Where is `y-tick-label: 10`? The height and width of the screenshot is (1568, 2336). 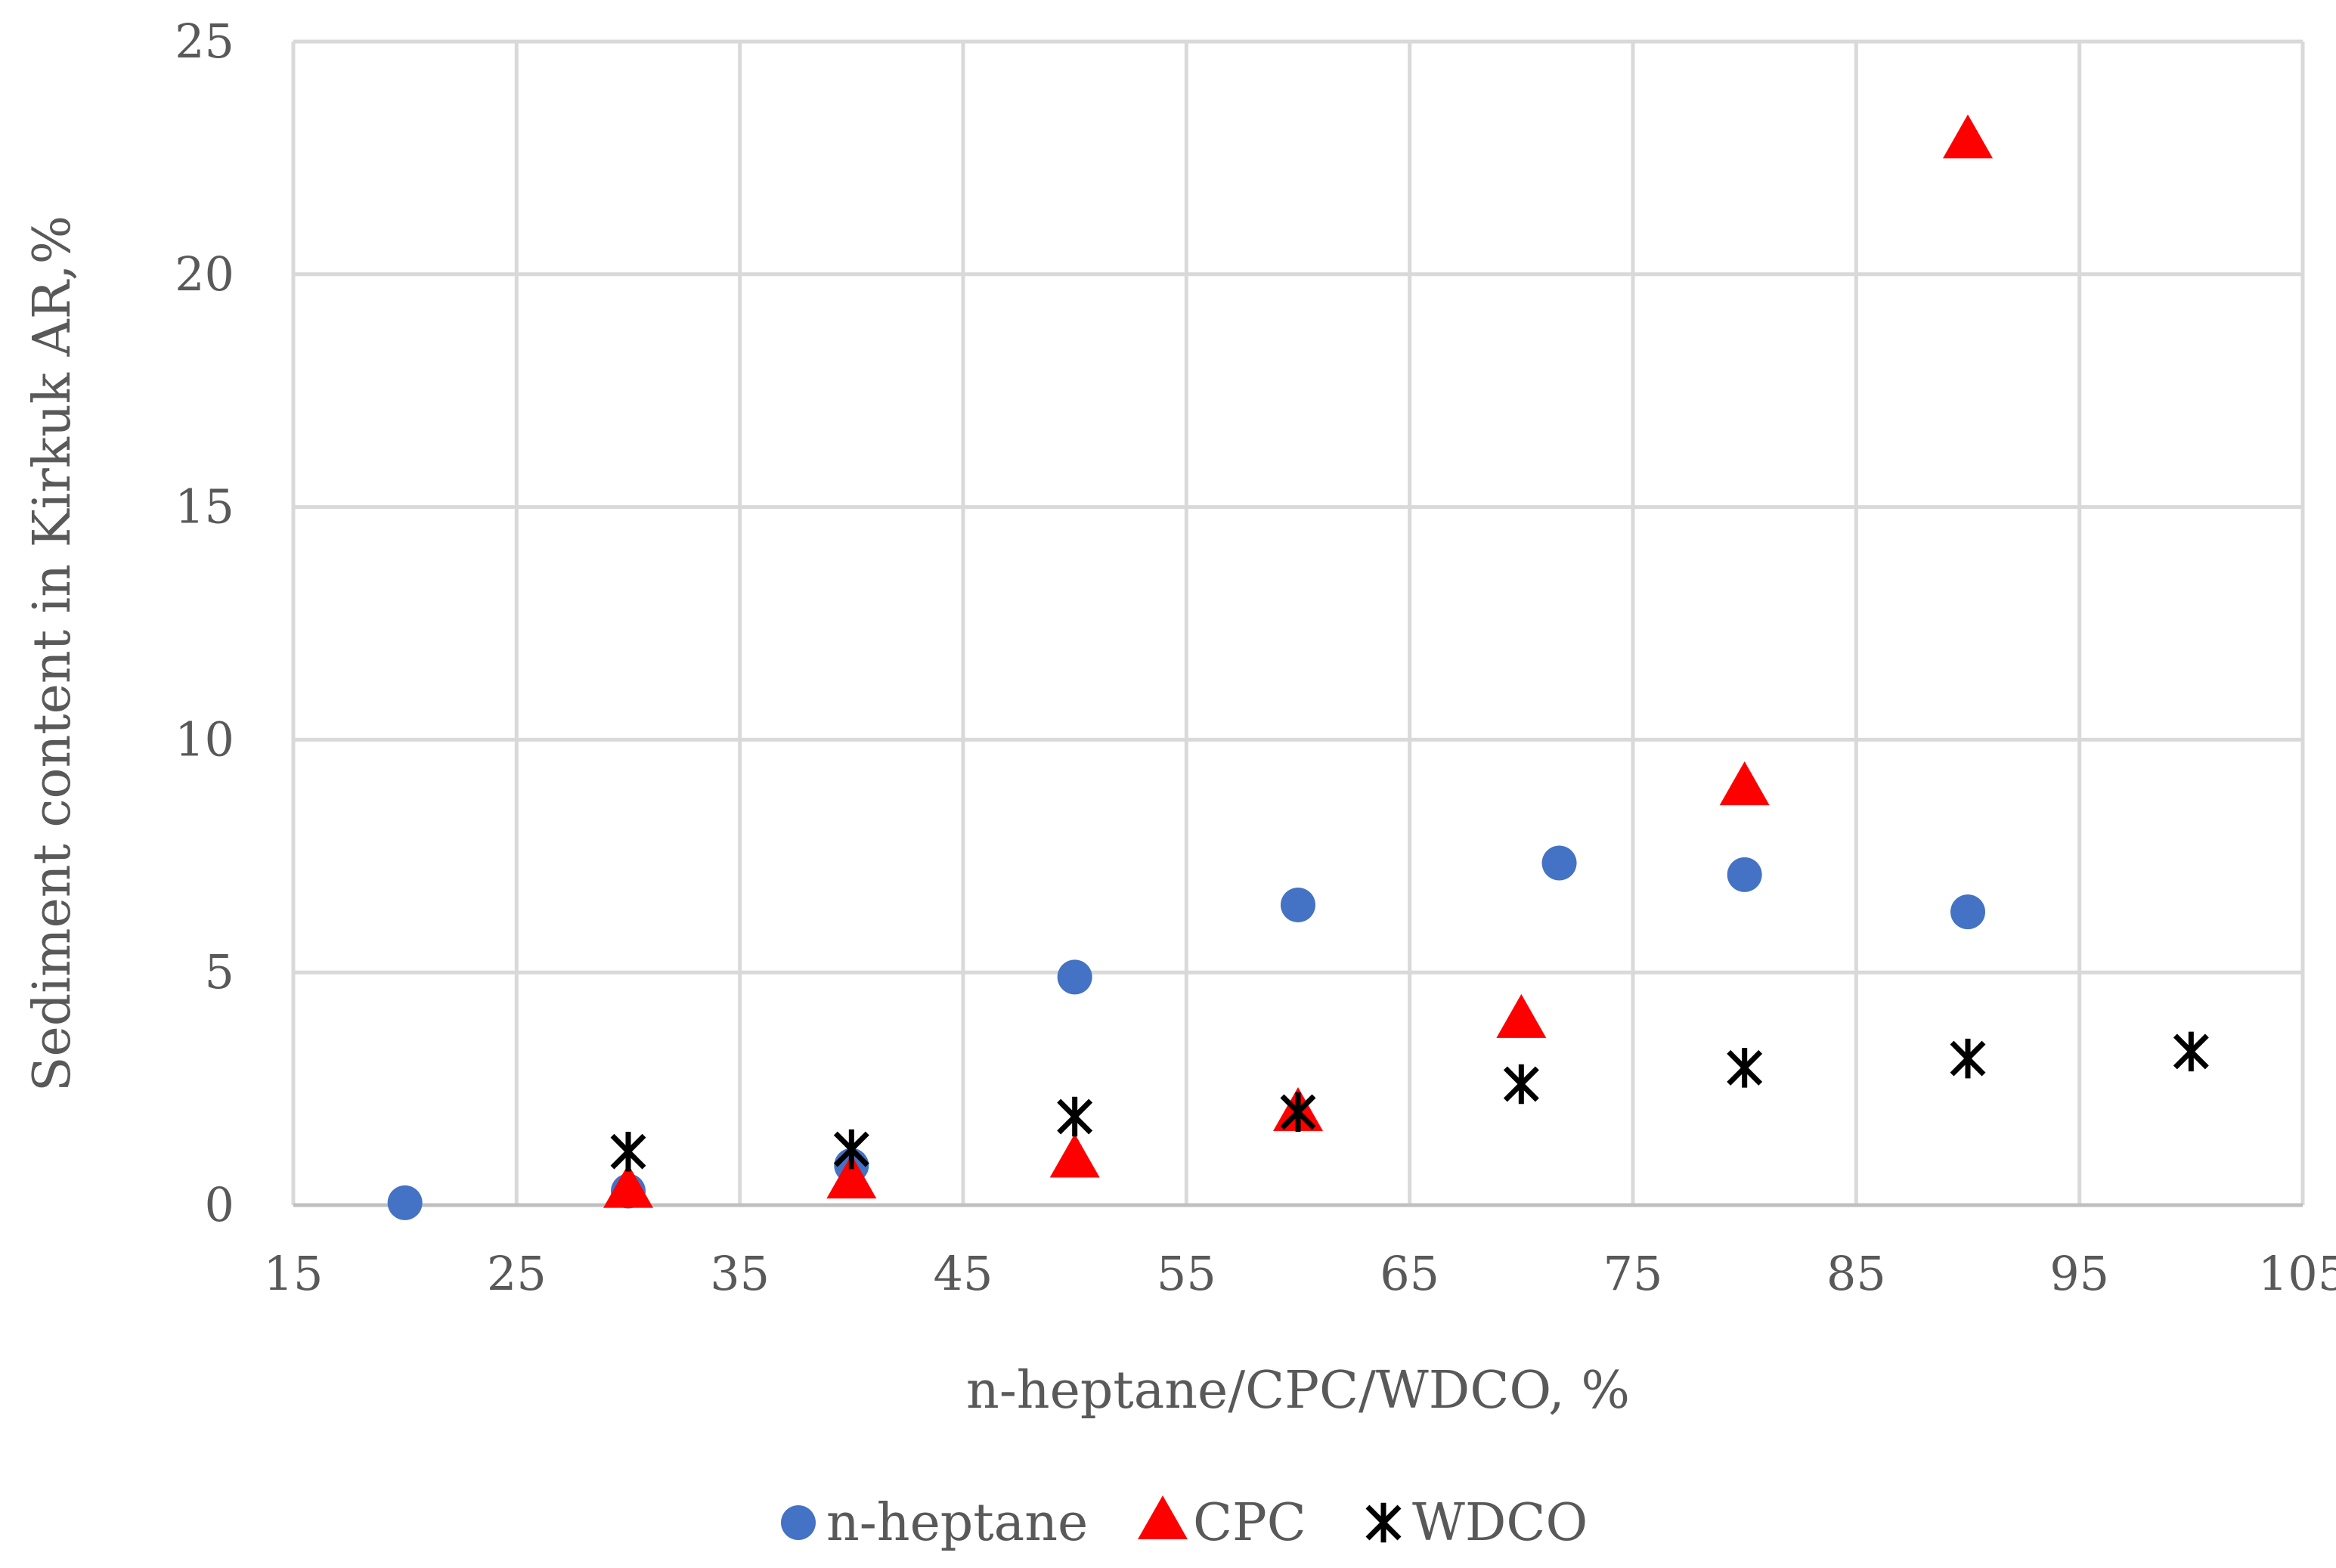
y-tick-label: 10 is located at coordinates (204, 739).